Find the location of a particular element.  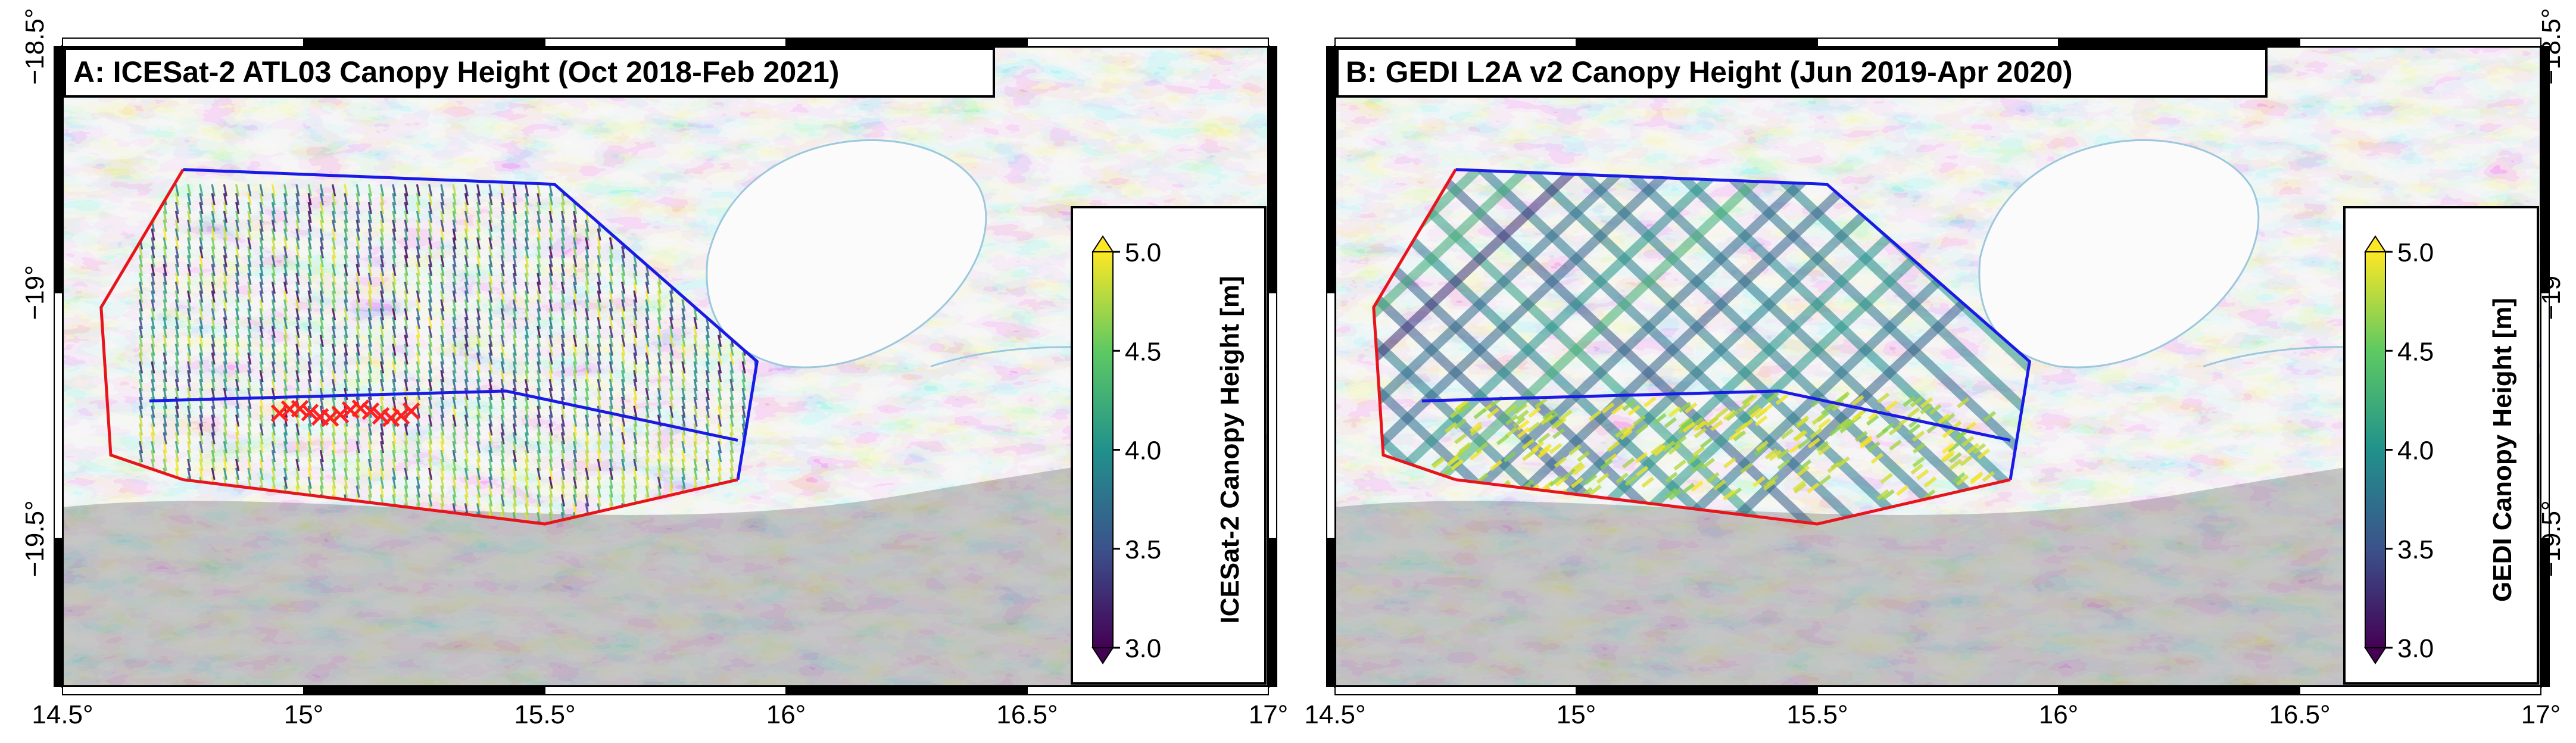

lon-tick-label: 15° is located at coordinates (1576, 714).